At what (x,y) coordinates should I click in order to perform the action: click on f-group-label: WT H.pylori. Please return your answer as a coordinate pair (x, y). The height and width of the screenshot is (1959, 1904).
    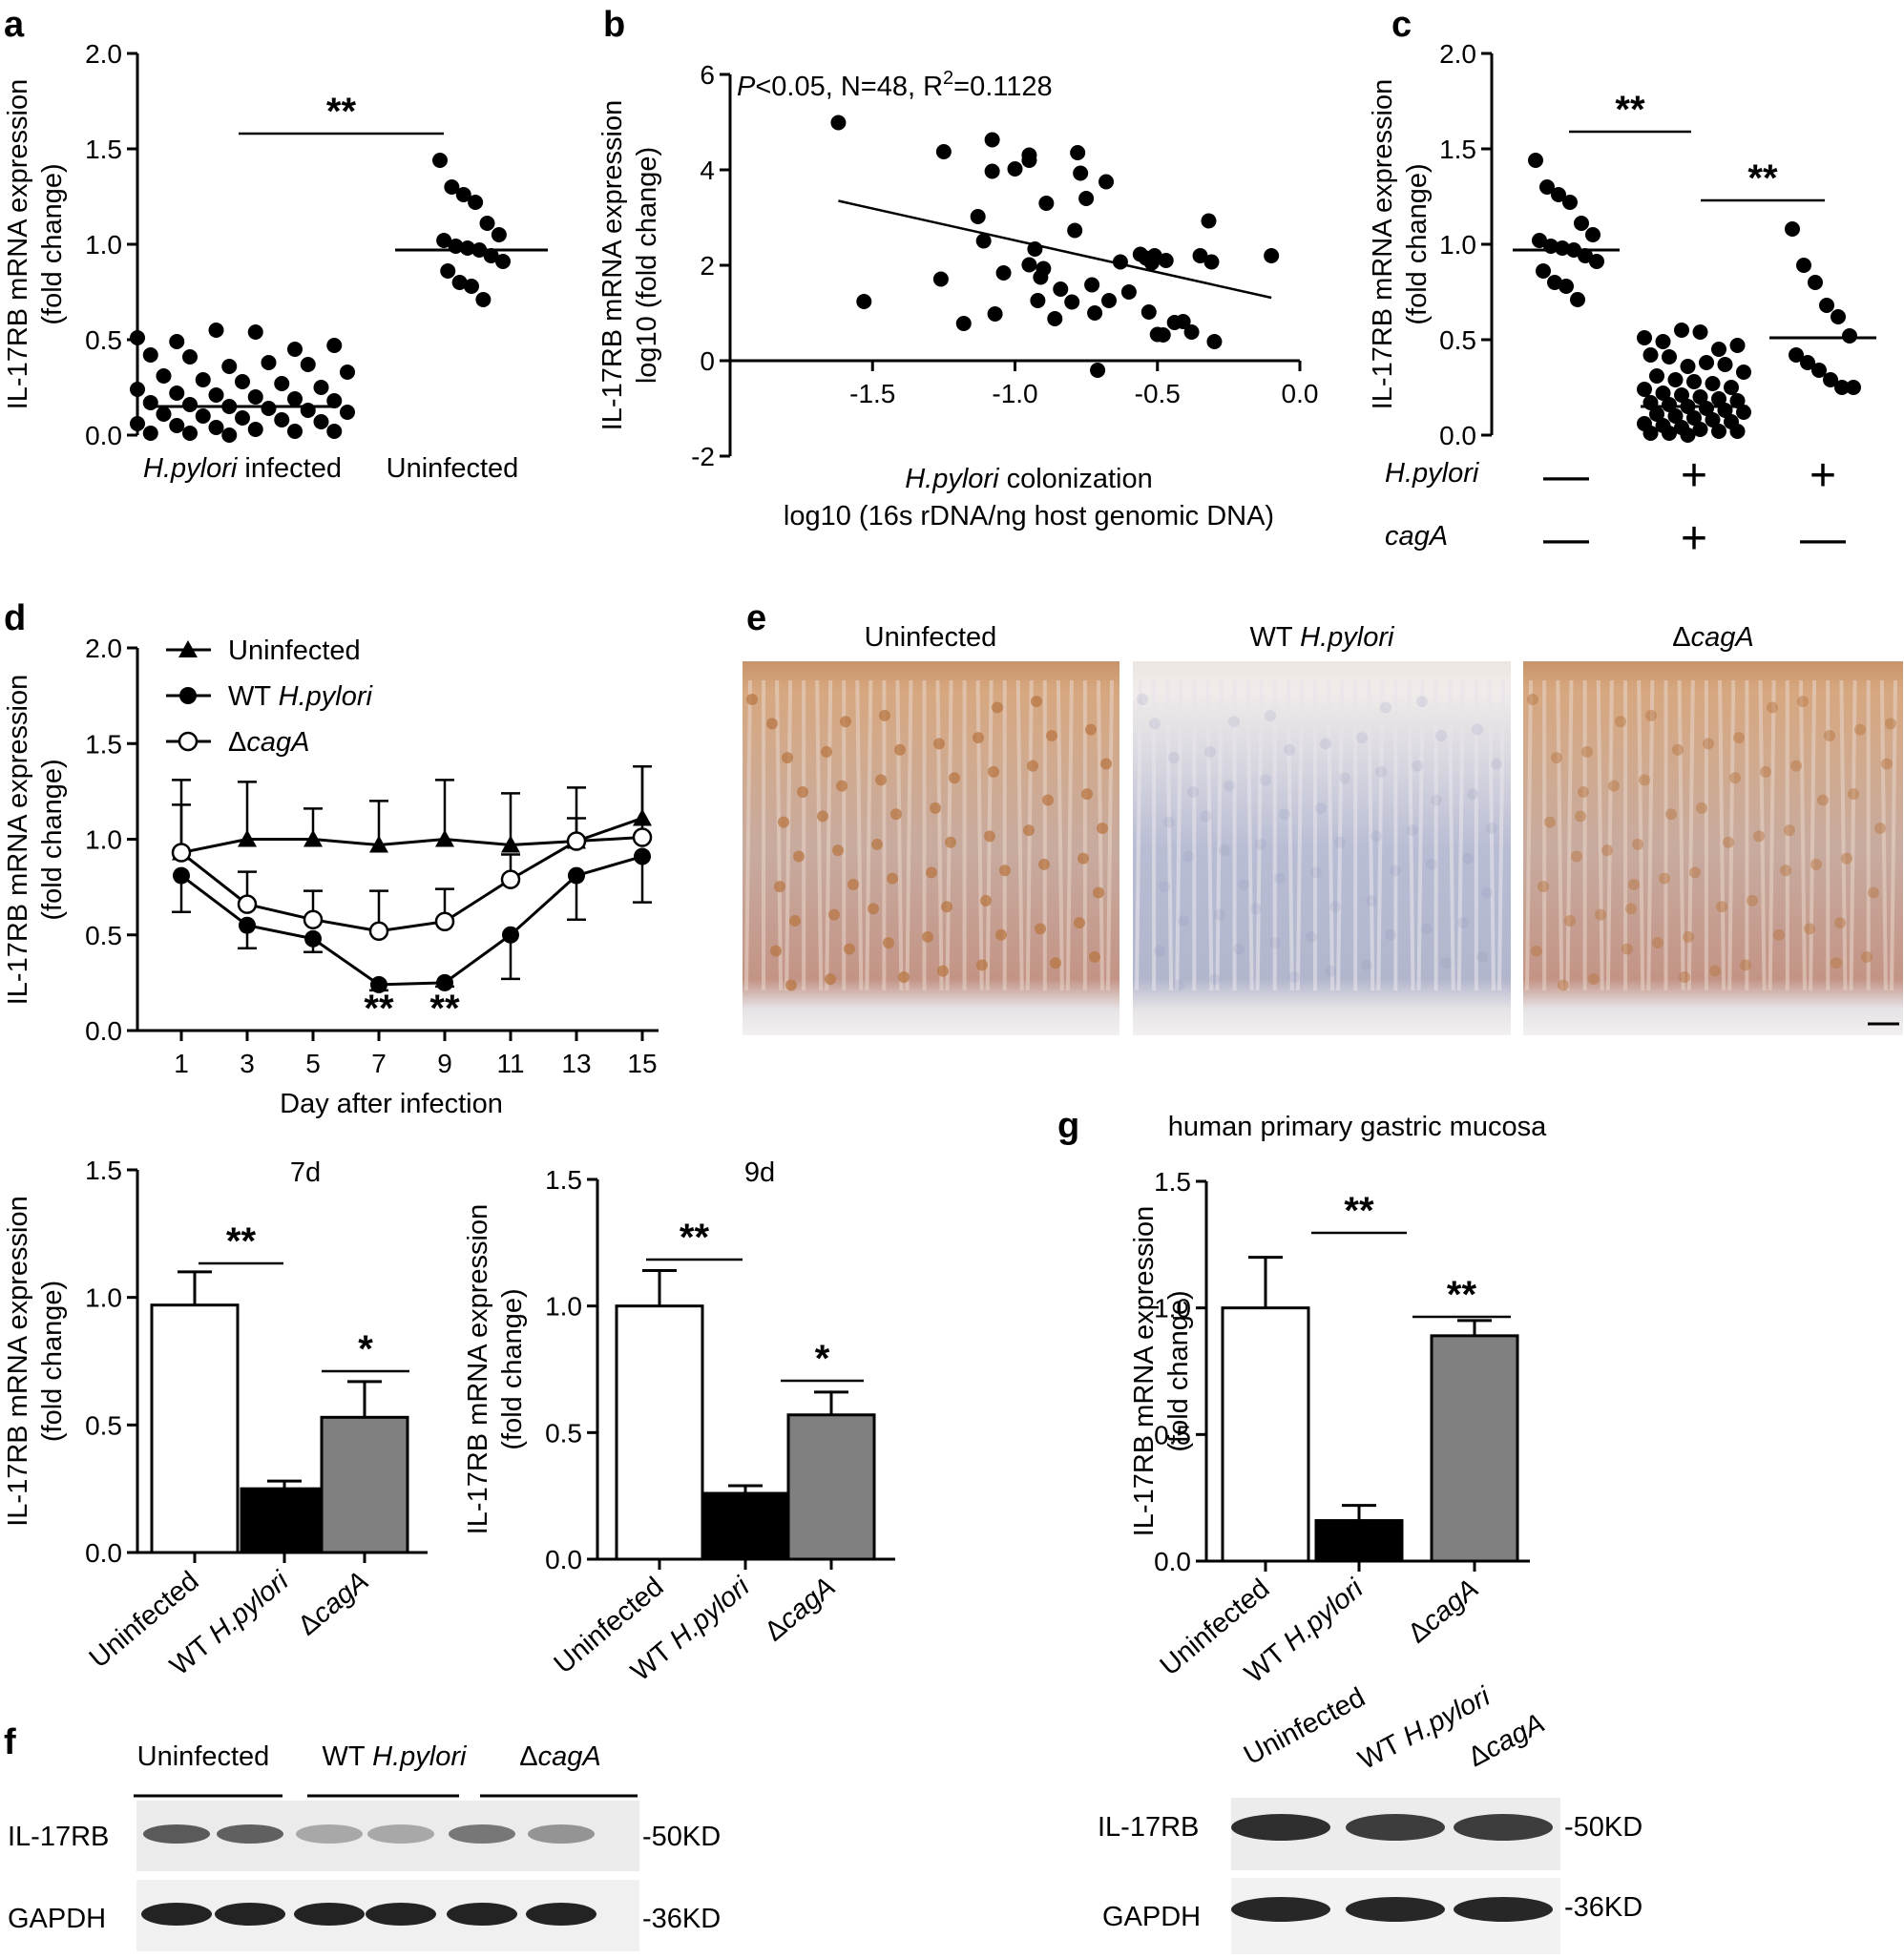
    Looking at the image, I should click on (395, 1756).